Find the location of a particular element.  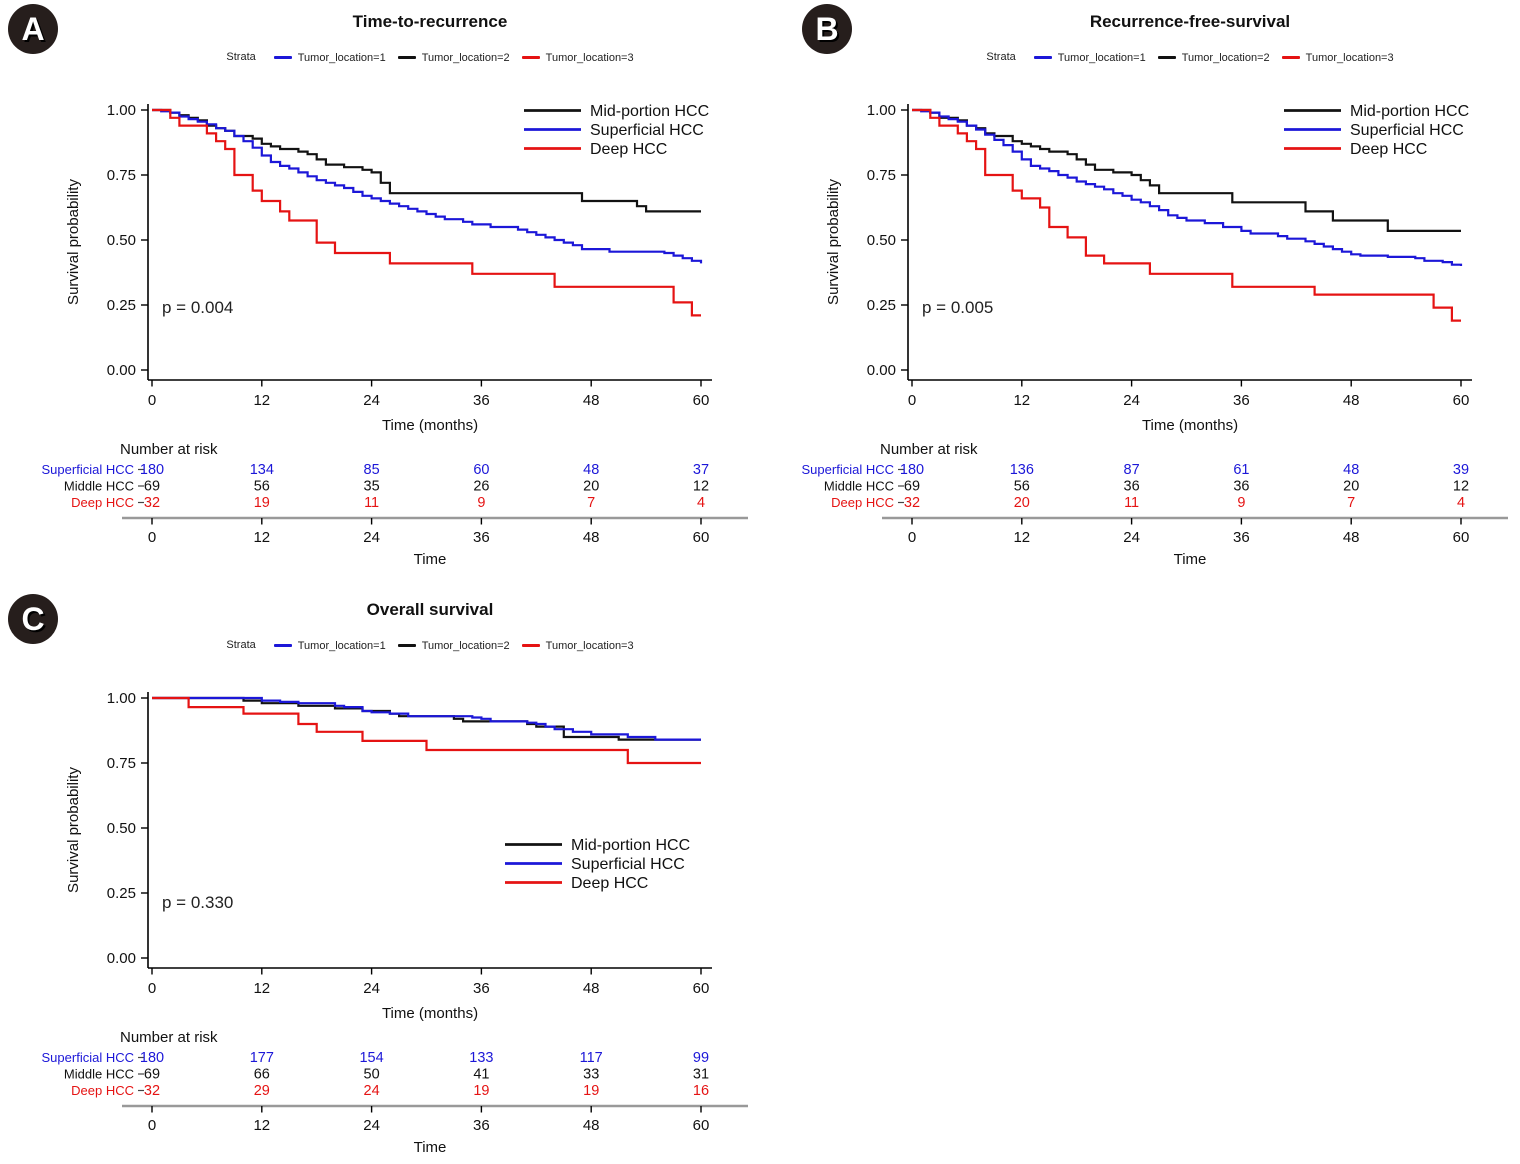

risk-value: 33 is located at coordinates (591, 1075).